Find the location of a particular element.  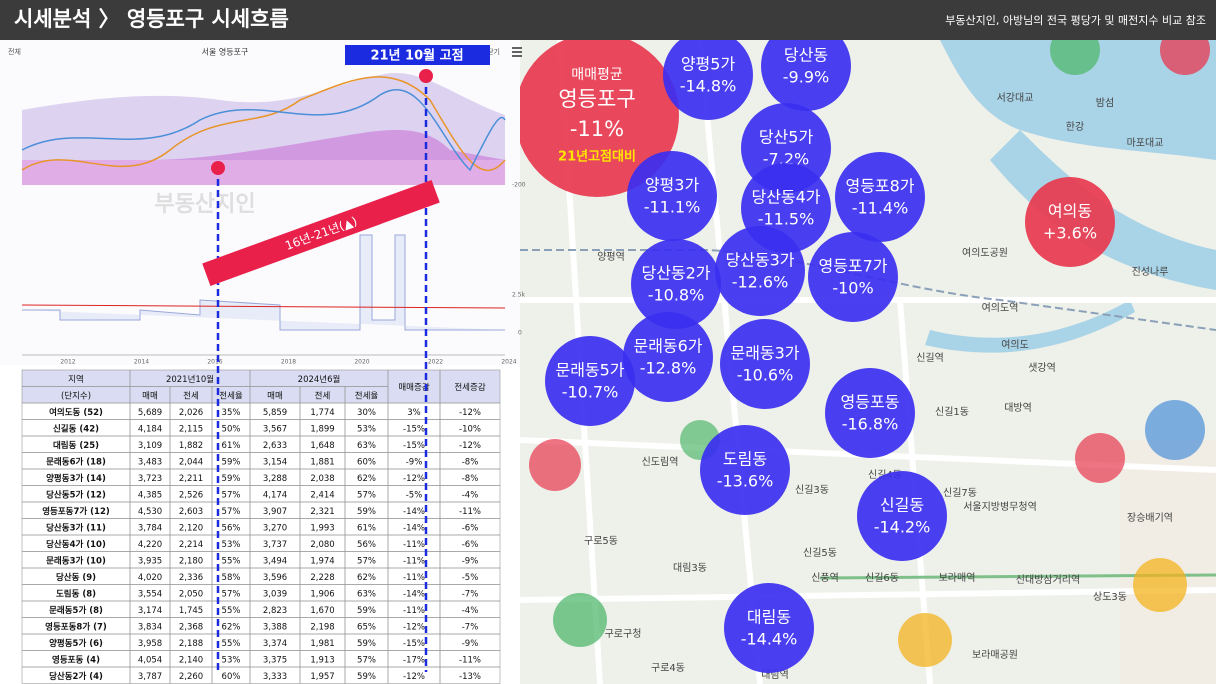

table-text: 4,174 is located at coordinates (275, 495).